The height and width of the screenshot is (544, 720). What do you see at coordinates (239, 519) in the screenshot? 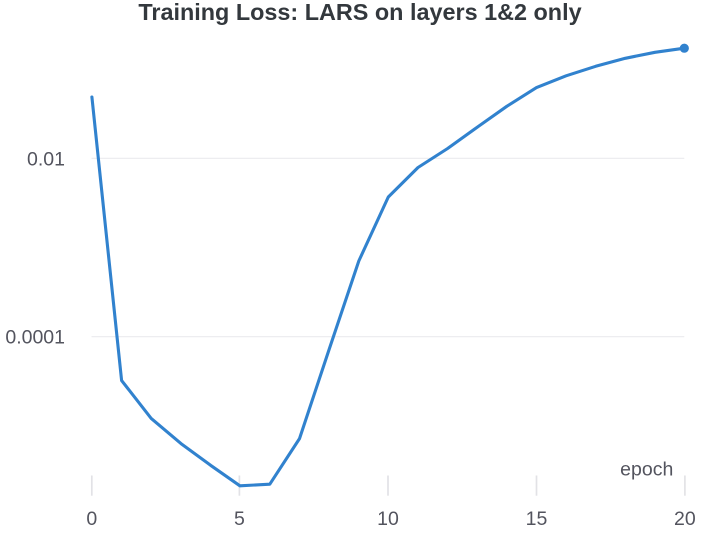
I see `svg-text: 5` at bounding box center [239, 519].